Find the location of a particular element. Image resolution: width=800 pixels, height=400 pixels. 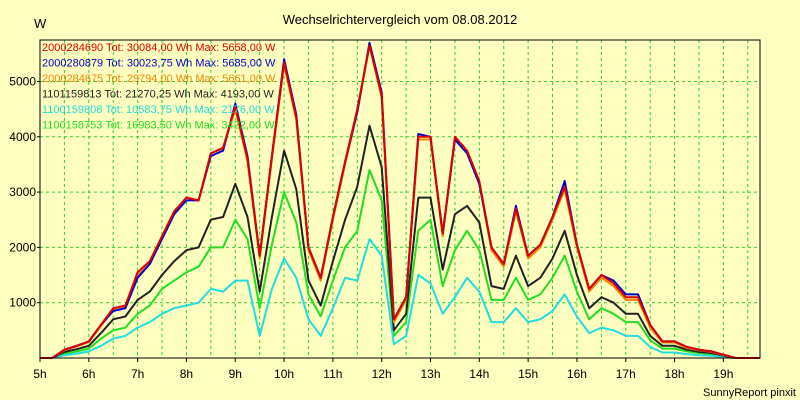

x-tick-label: 18h is located at coordinates (675, 374).